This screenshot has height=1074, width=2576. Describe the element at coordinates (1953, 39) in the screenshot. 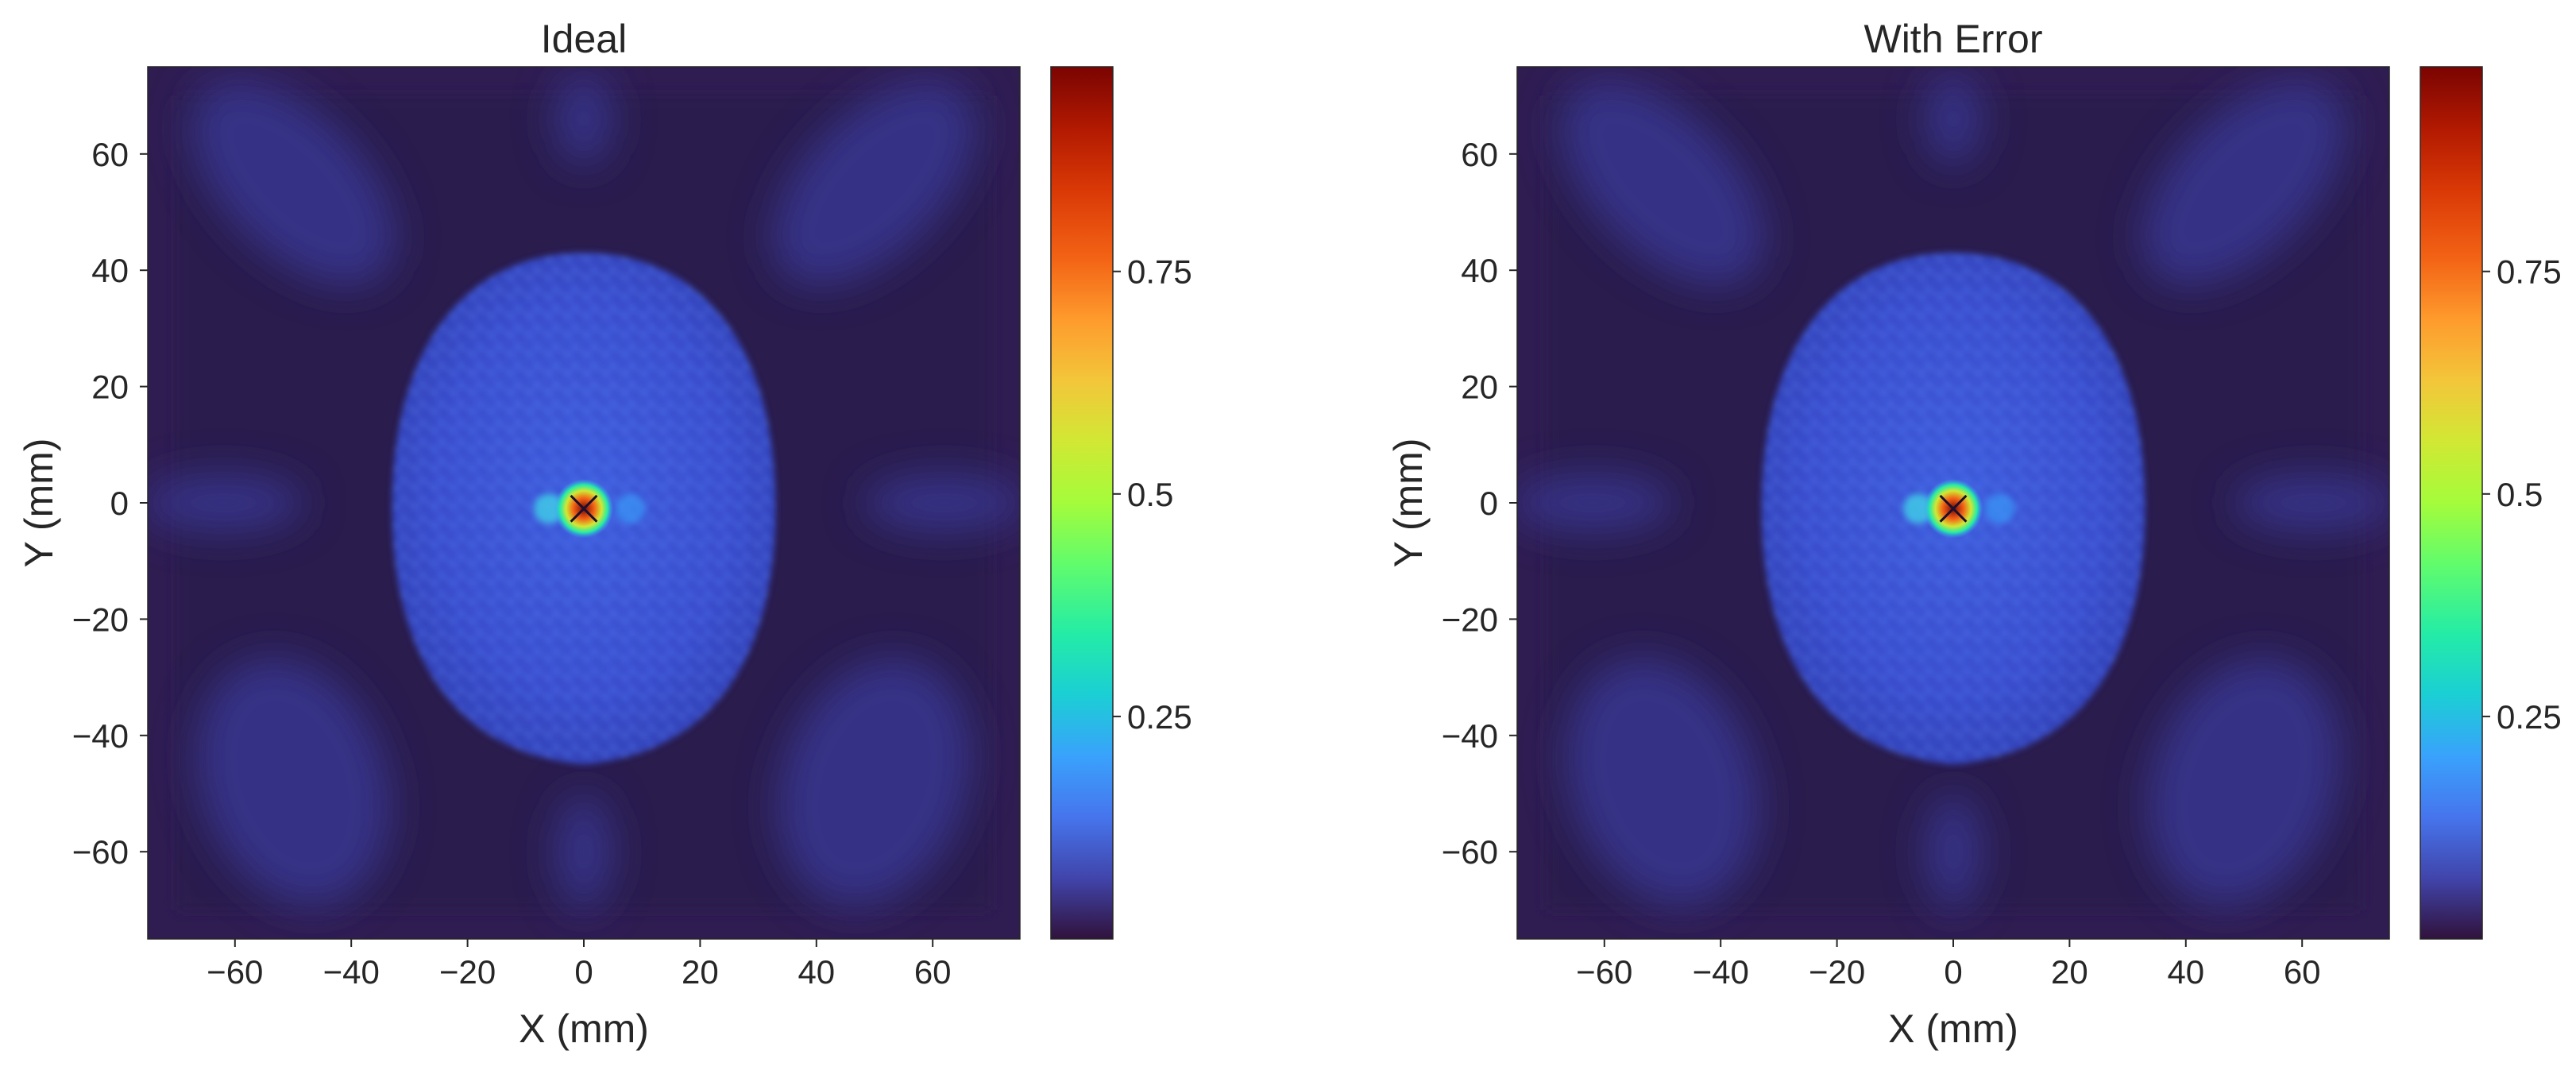

I see `chart-title: With Error` at that location.